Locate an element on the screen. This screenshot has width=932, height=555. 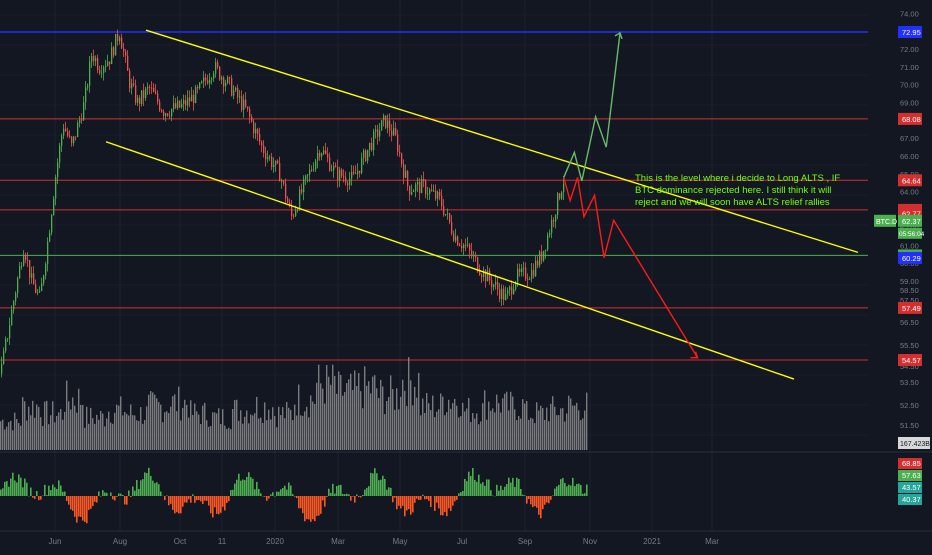
time-axis-label: Jun is located at coordinates (55, 541).